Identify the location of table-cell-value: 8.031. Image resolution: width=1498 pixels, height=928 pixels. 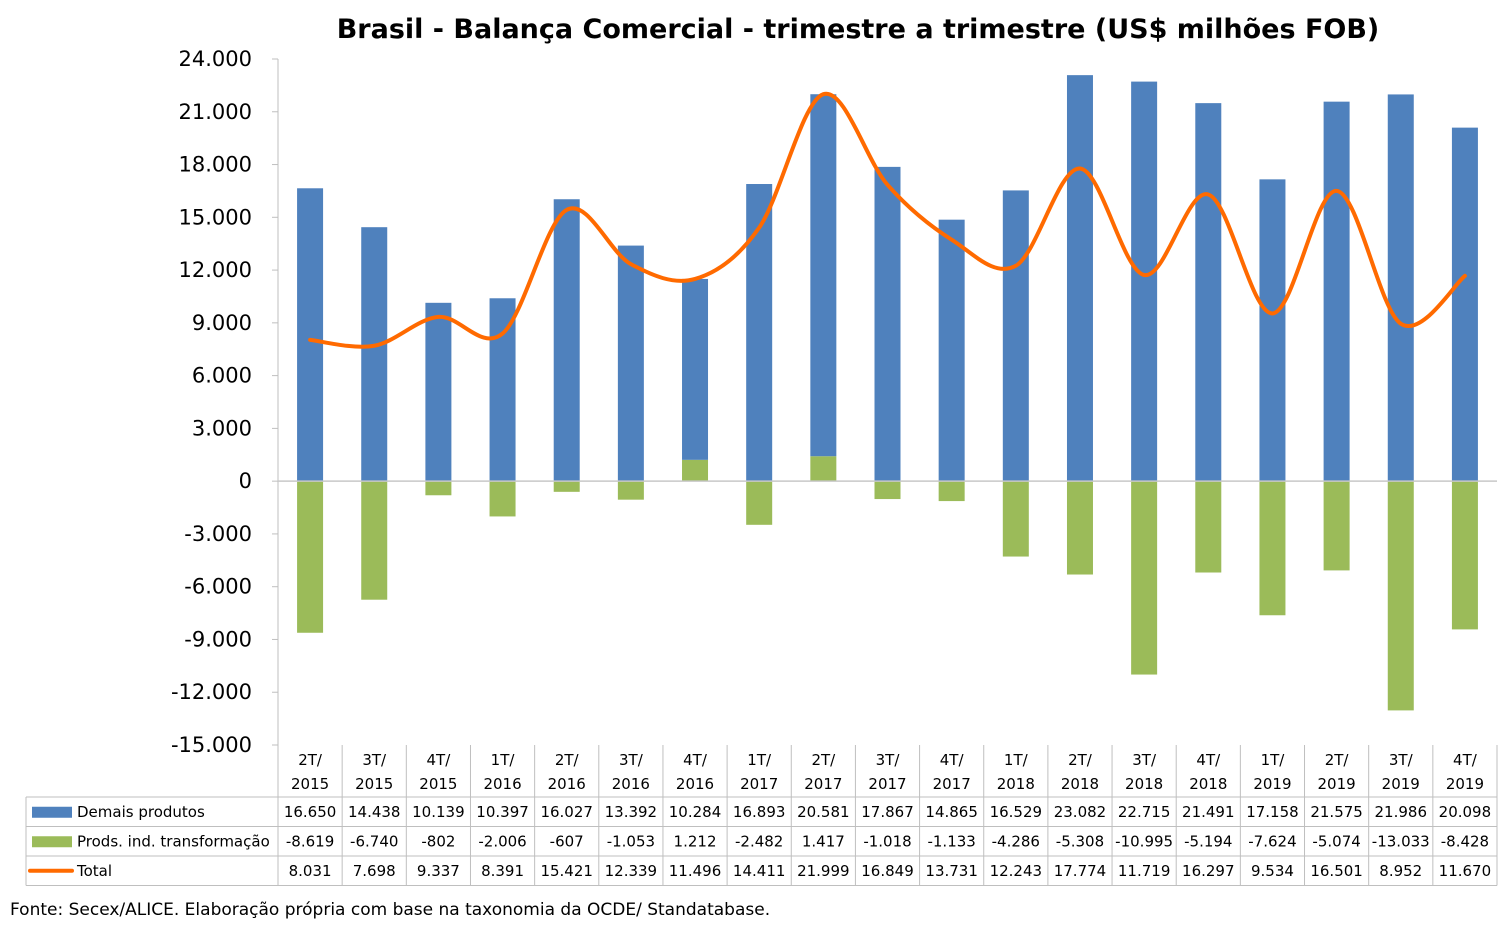
(310, 871).